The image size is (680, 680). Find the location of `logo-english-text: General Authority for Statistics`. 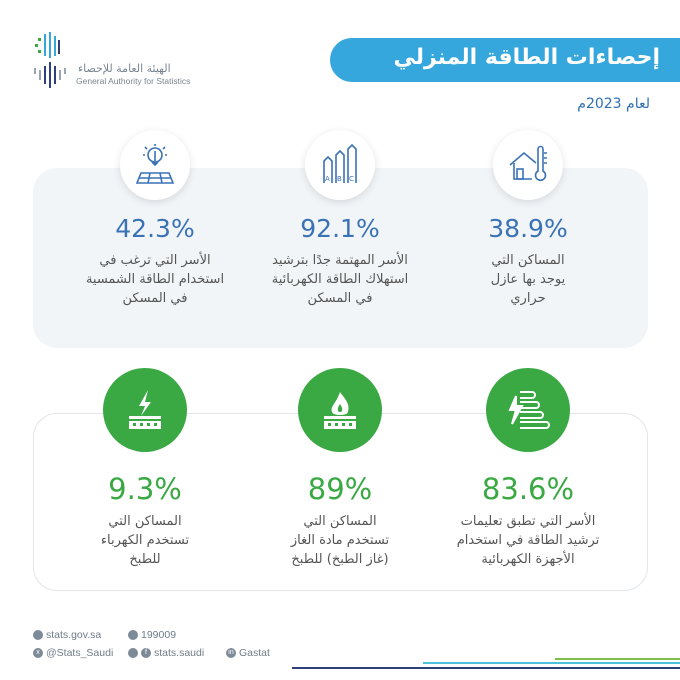

logo-english-text: General Authority for Statistics is located at coordinates (133, 81).